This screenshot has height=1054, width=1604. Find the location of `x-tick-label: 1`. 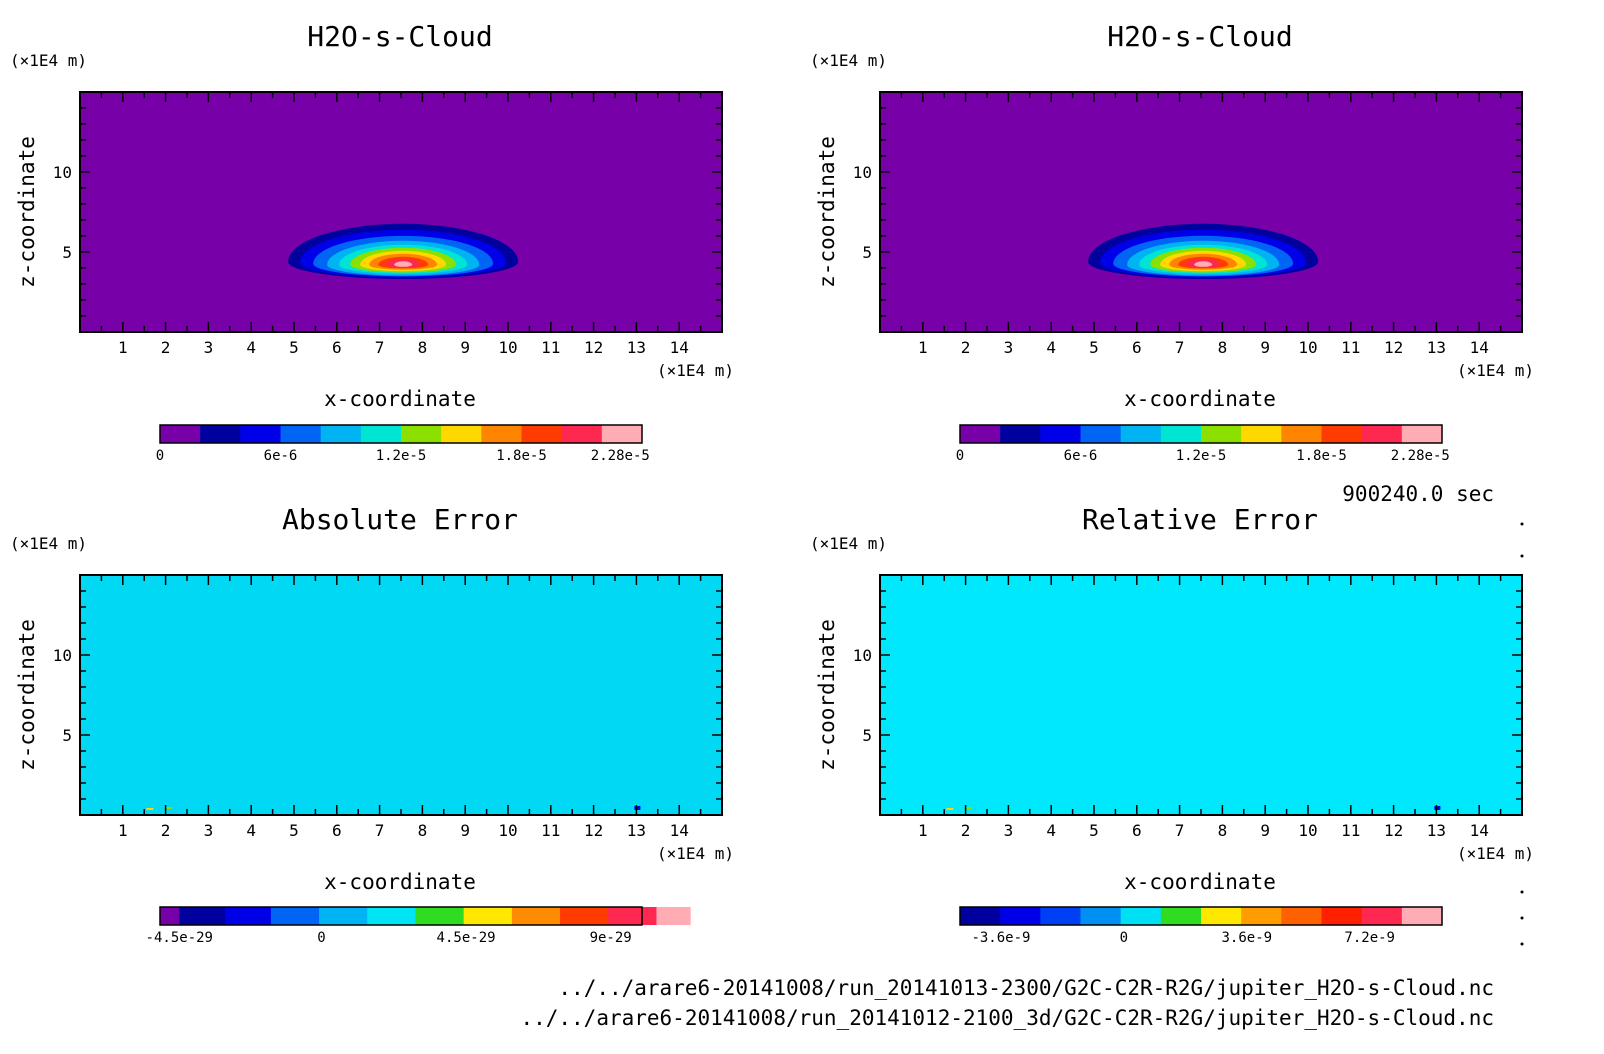

x-tick-label: 1 is located at coordinates (923, 347).